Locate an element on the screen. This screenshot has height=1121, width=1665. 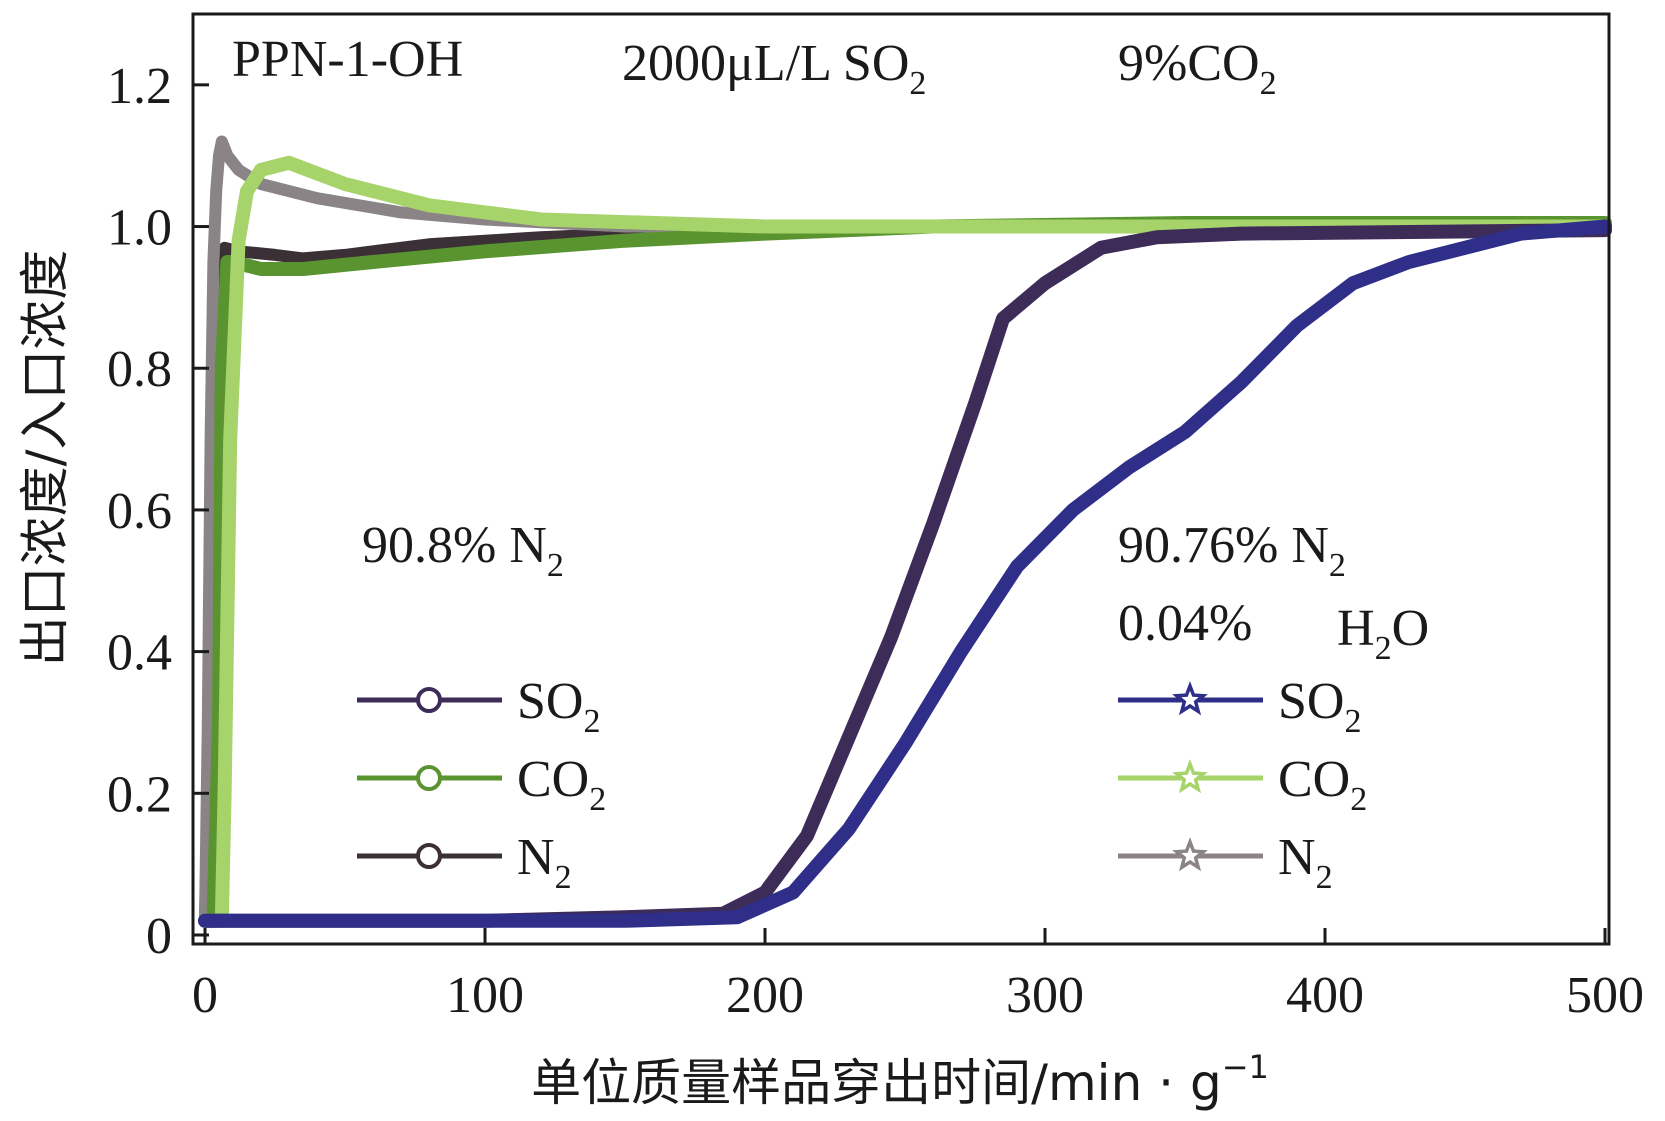
x-tick-label: 0 is located at coordinates (205, 995).